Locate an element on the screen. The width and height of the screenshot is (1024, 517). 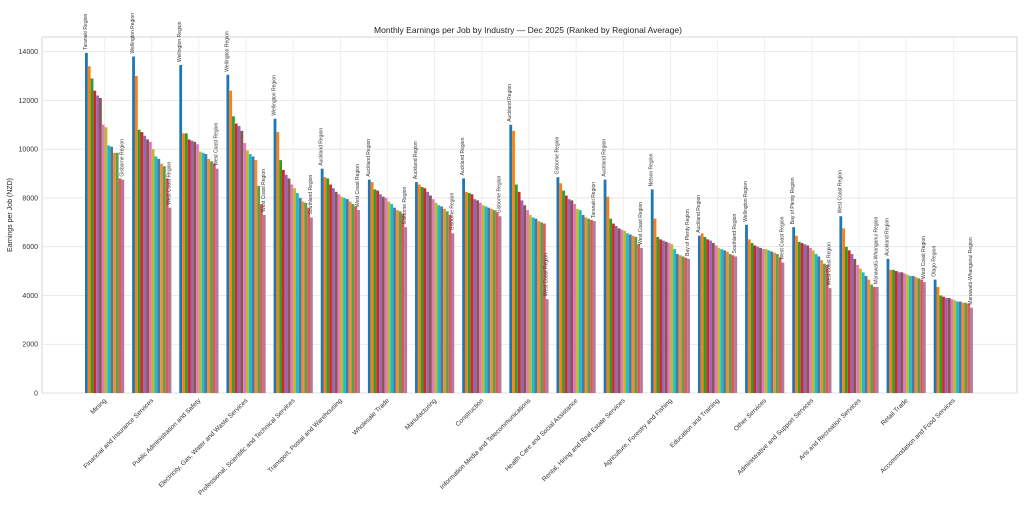
bar-label-lowest: Manawatū-Whanganui Region is located at coordinates (877, 249).